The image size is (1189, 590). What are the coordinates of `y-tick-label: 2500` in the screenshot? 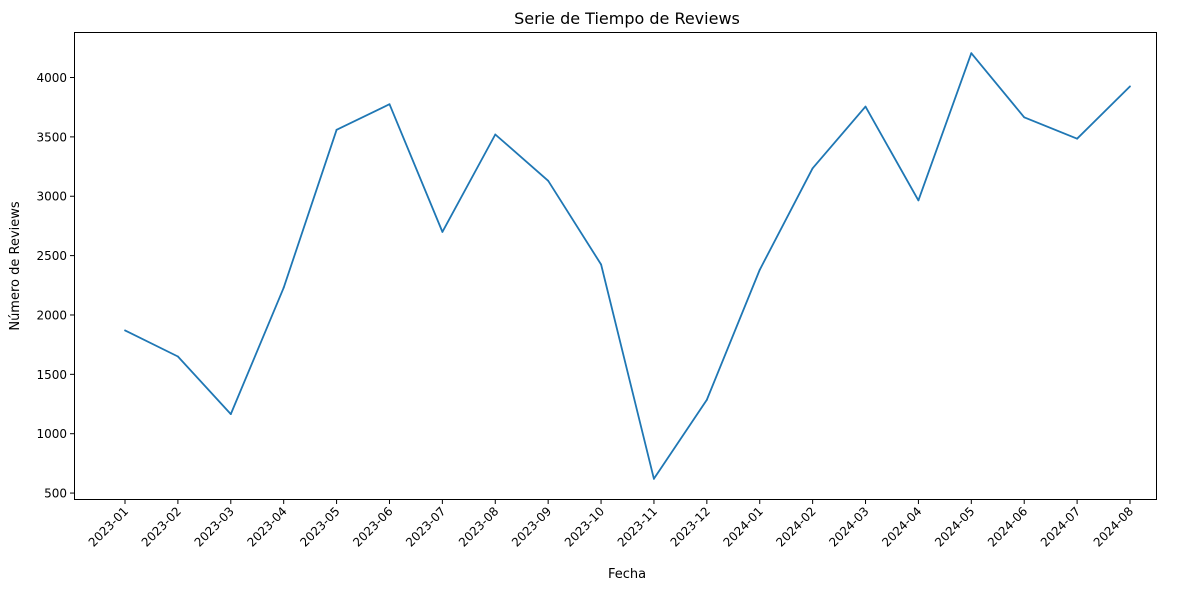 It's located at (51, 256).